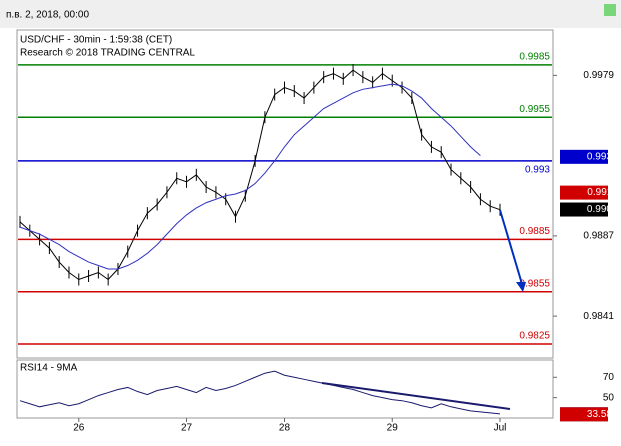  Describe the element at coordinates (534, 336) in the screenshot. I see `level-label: 0.9825` at that location.